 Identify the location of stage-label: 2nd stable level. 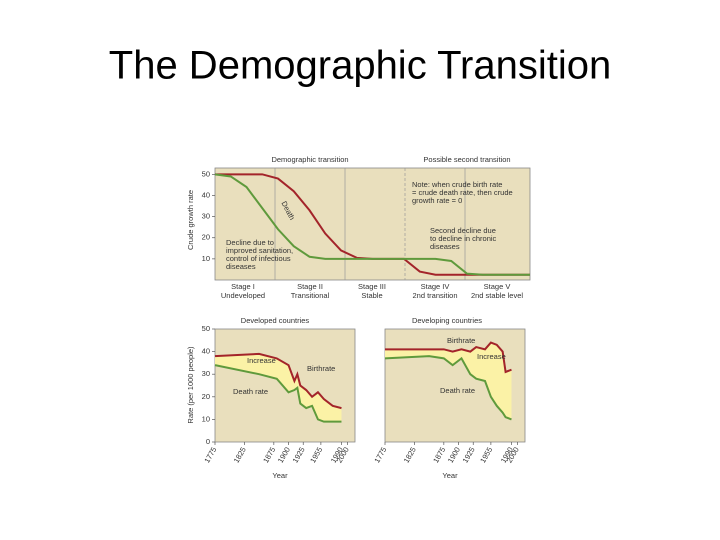
(497, 295).